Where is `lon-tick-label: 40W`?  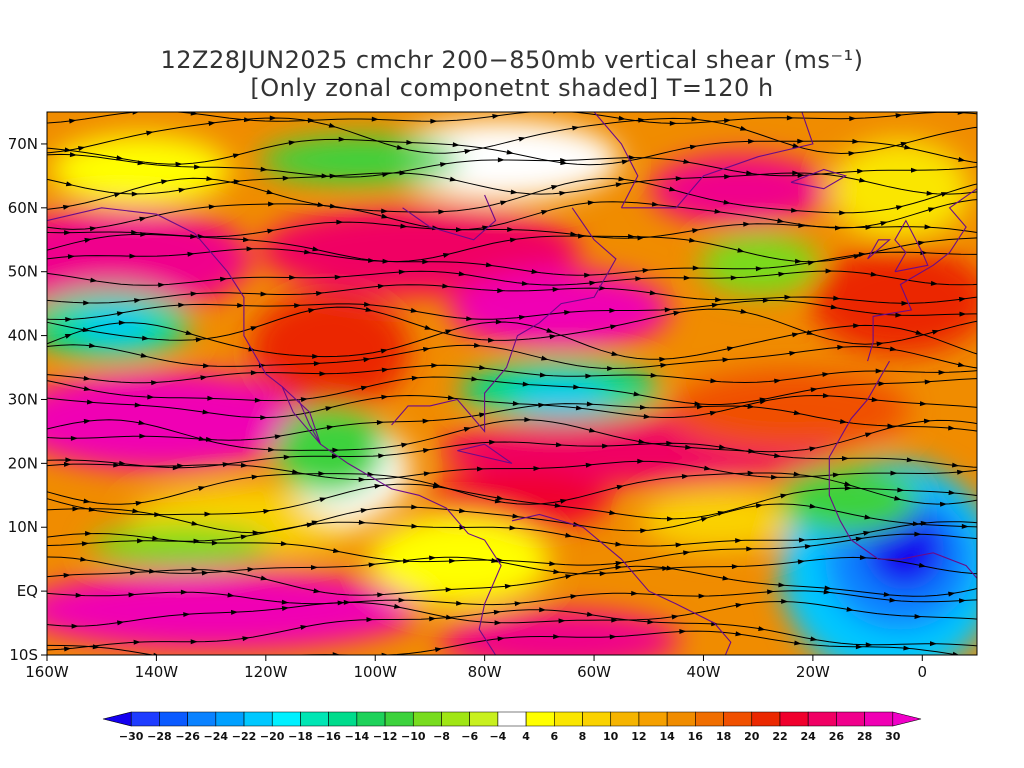
lon-tick-label: 40W is located at coordinates (704, 672).